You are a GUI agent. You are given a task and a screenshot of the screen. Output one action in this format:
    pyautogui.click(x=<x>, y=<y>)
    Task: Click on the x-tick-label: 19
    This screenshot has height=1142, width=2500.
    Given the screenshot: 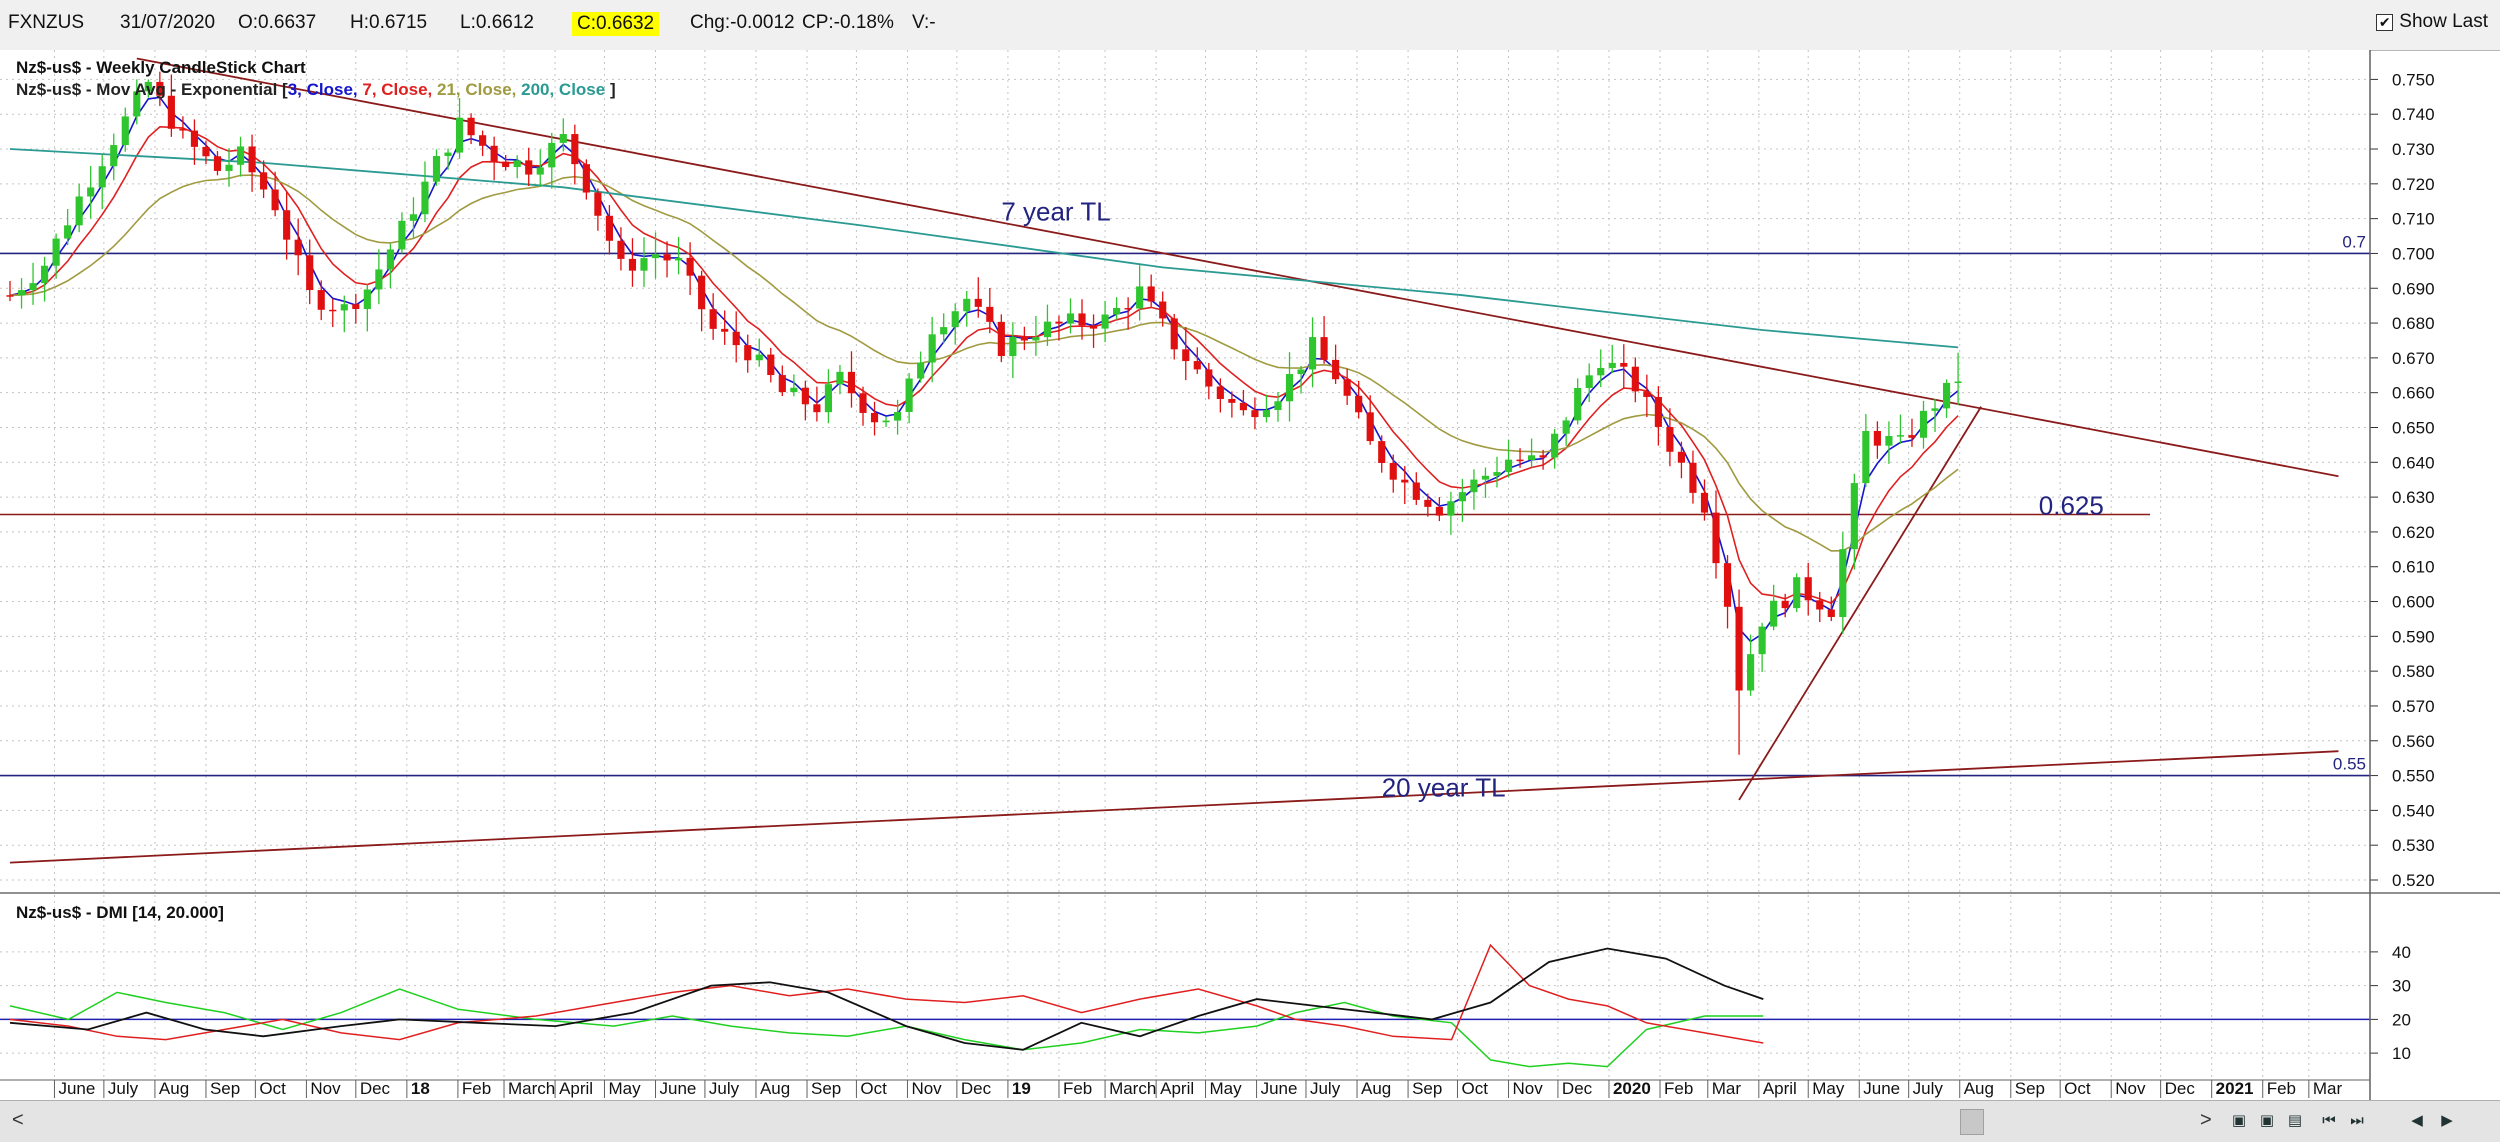 What is the action you would take?
    pyautogui.click(x=1021, y=1088)
    